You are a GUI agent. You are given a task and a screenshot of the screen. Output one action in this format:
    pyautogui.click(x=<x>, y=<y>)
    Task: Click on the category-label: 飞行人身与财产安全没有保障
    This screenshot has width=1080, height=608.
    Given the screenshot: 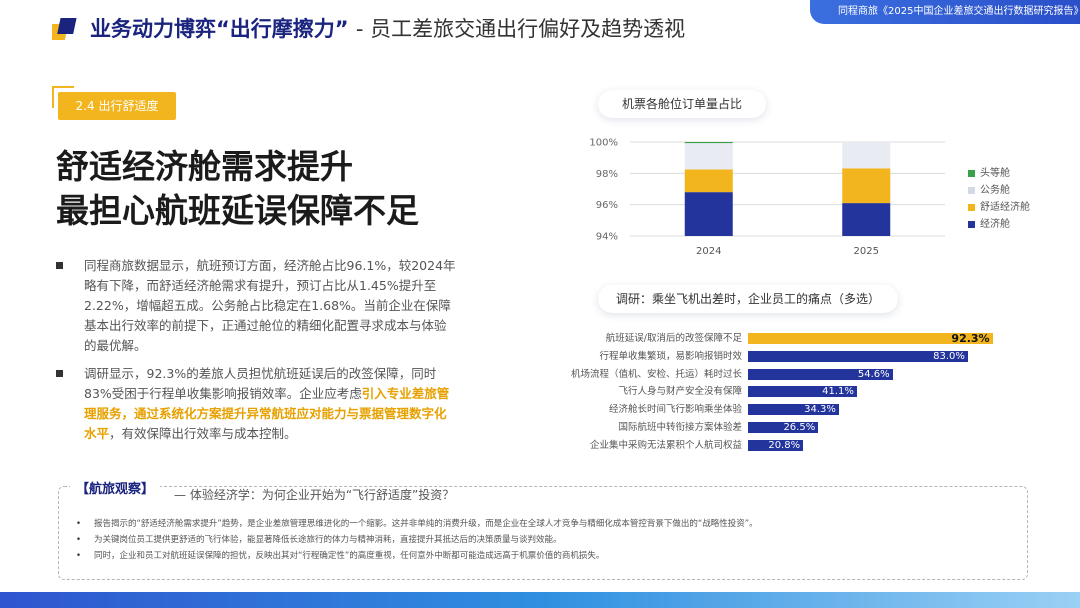 What is the action you would take?
    pyautogui.click(x=680, y=392)
    